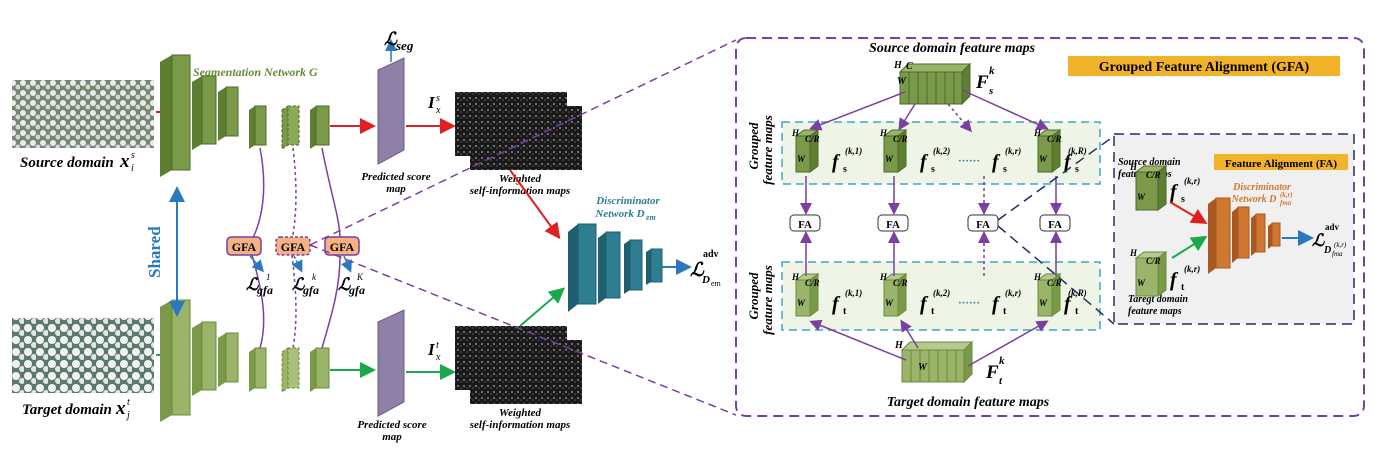 Image resolution: width=1379 pixels, height=449 pixels. I want to click on svg-text: Grouped, so click(753, 145).